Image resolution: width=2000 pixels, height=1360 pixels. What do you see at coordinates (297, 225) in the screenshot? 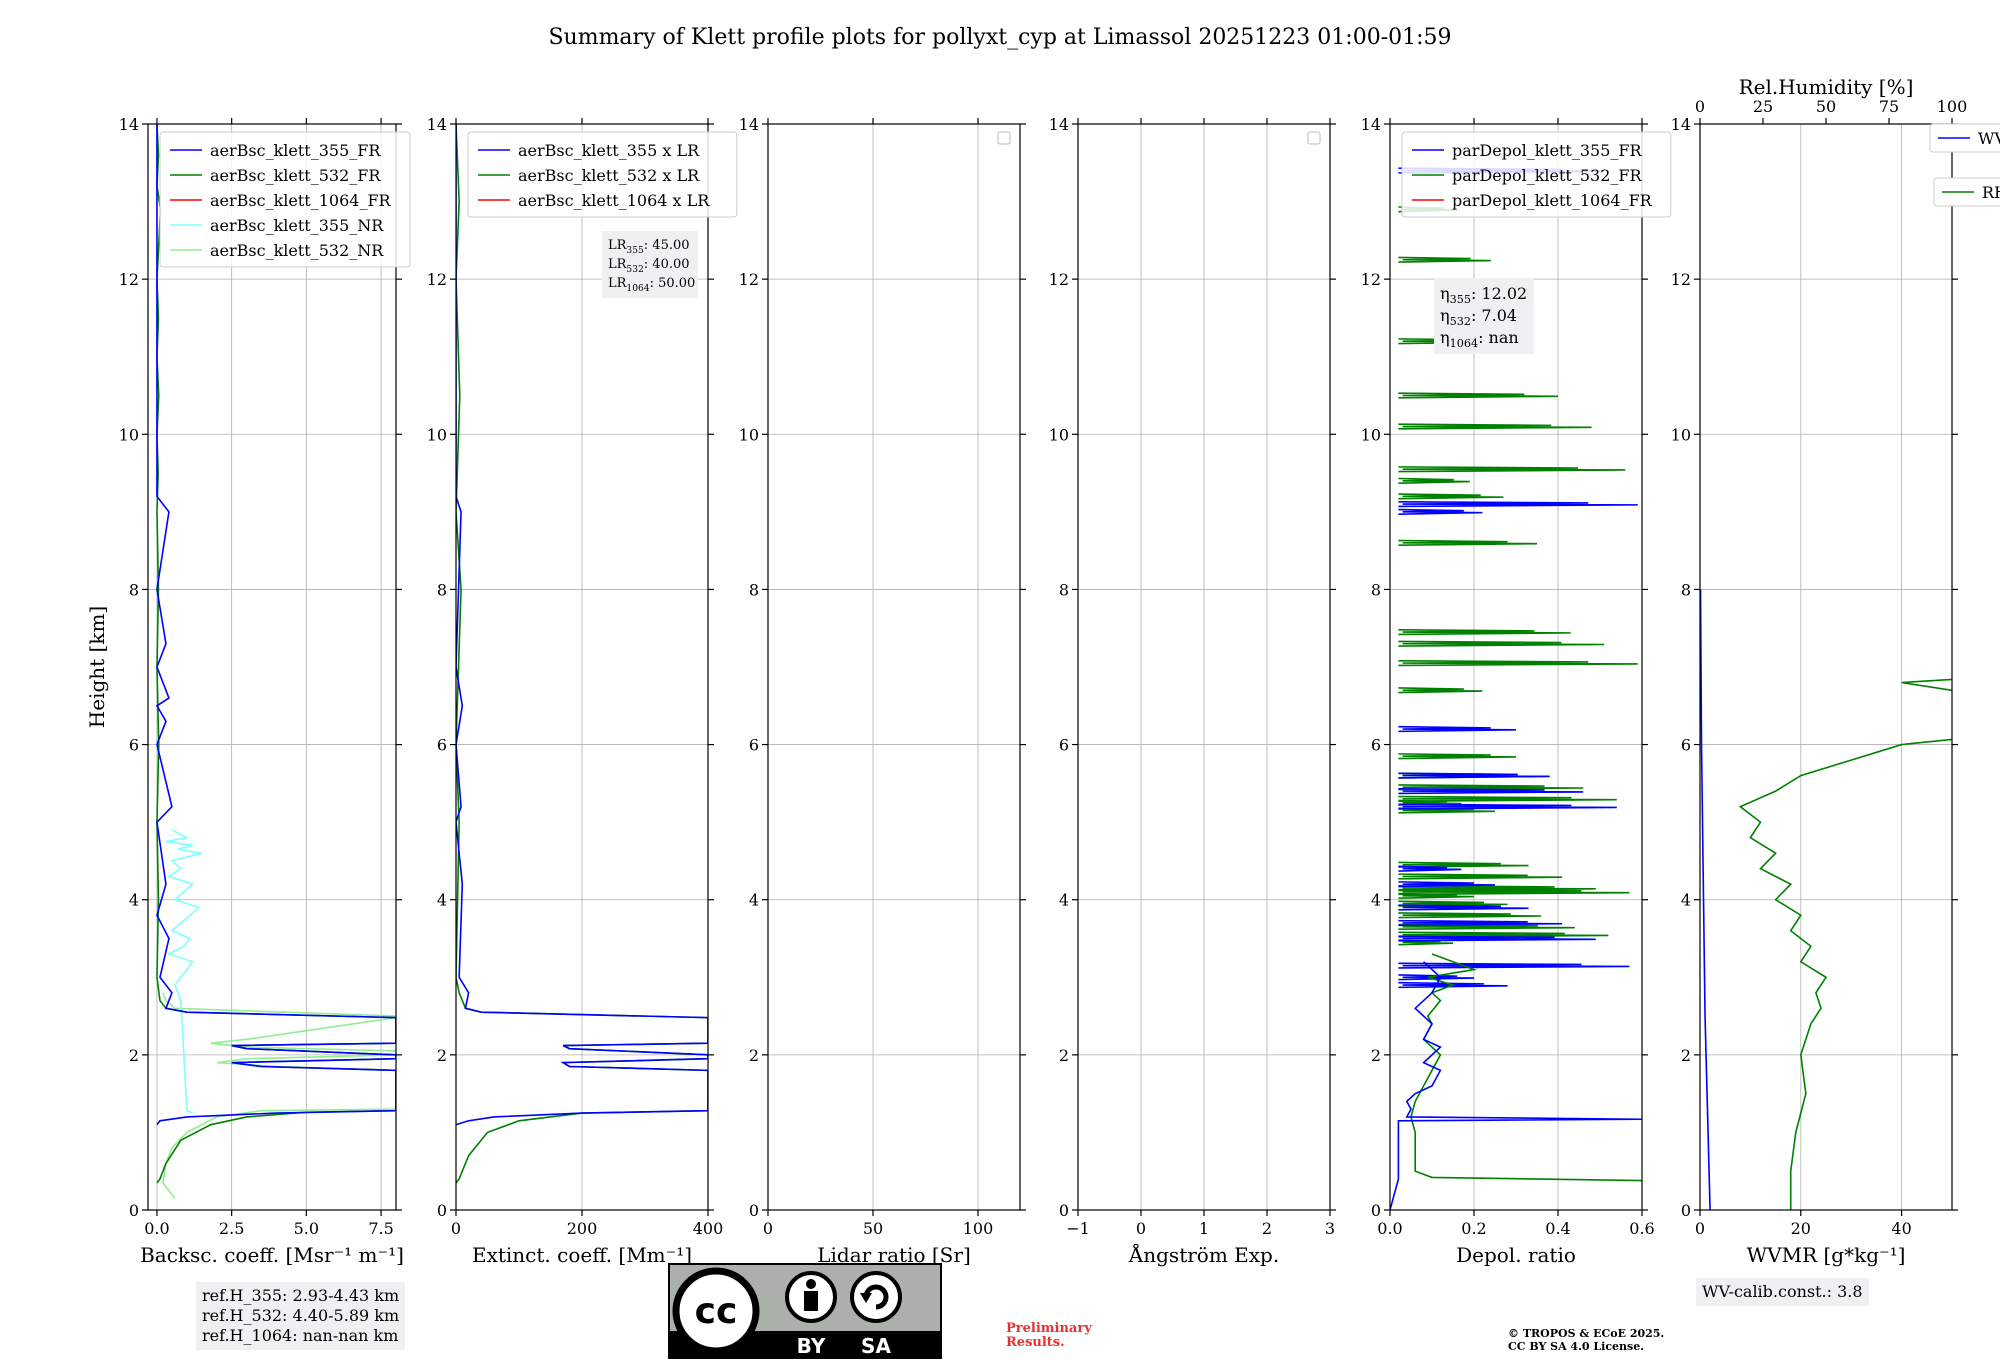
I see `legend-label: aerBsc_klett_355_NR` at bounding box center [297, 225].